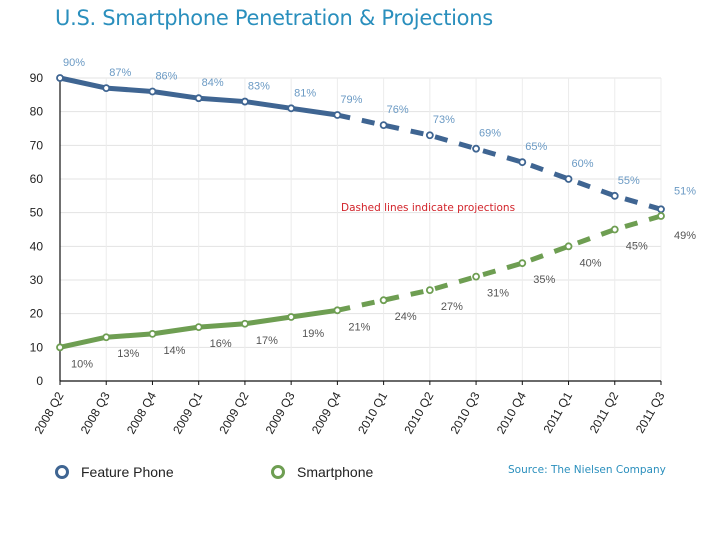 The width and height of the screenshot is (728, 546). Describe the element at coordinates (313, 334) in the screenshot. I see `data-label-smartphone: 19%` at that location.